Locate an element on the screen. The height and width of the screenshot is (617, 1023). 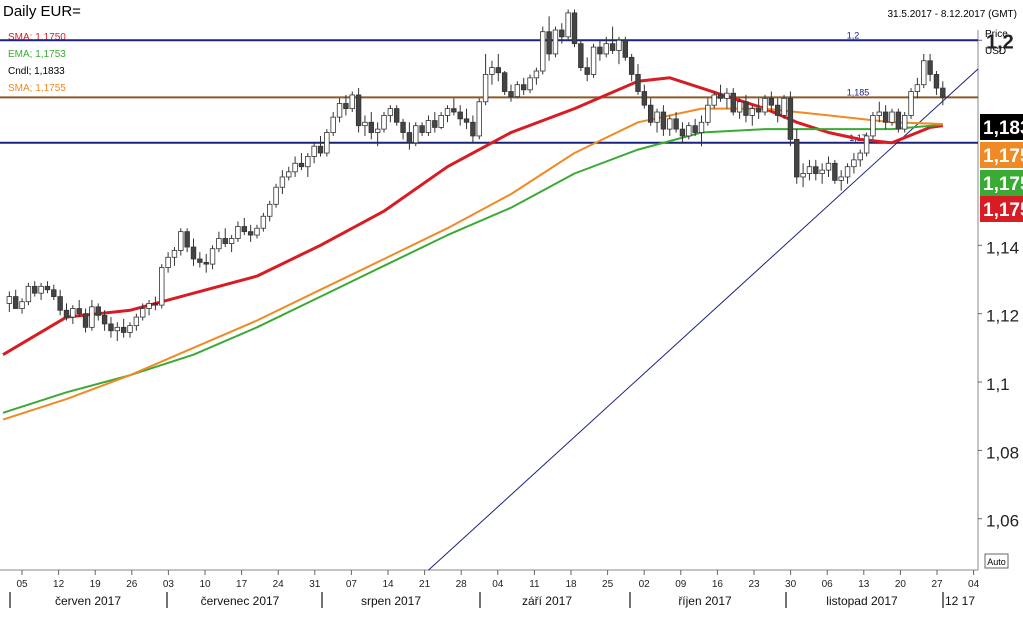
x-tick-label-26: 04 is located at coordinates (974, 584).